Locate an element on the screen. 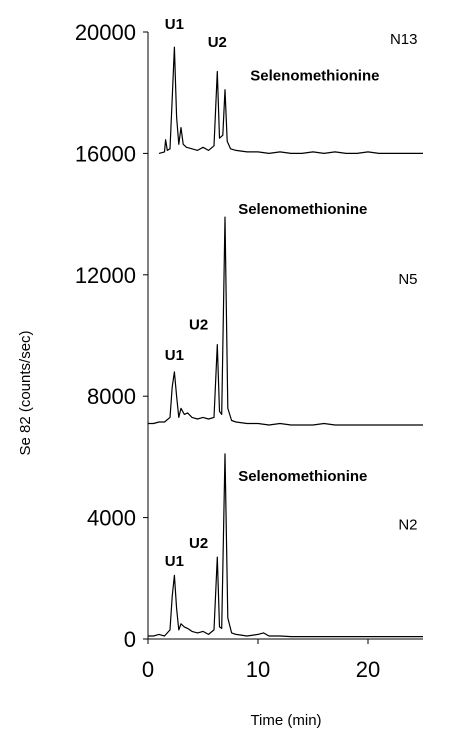 This screenshot has height=732, width=455. y-tick-label: 4000 is located at coordinates (111, 518).